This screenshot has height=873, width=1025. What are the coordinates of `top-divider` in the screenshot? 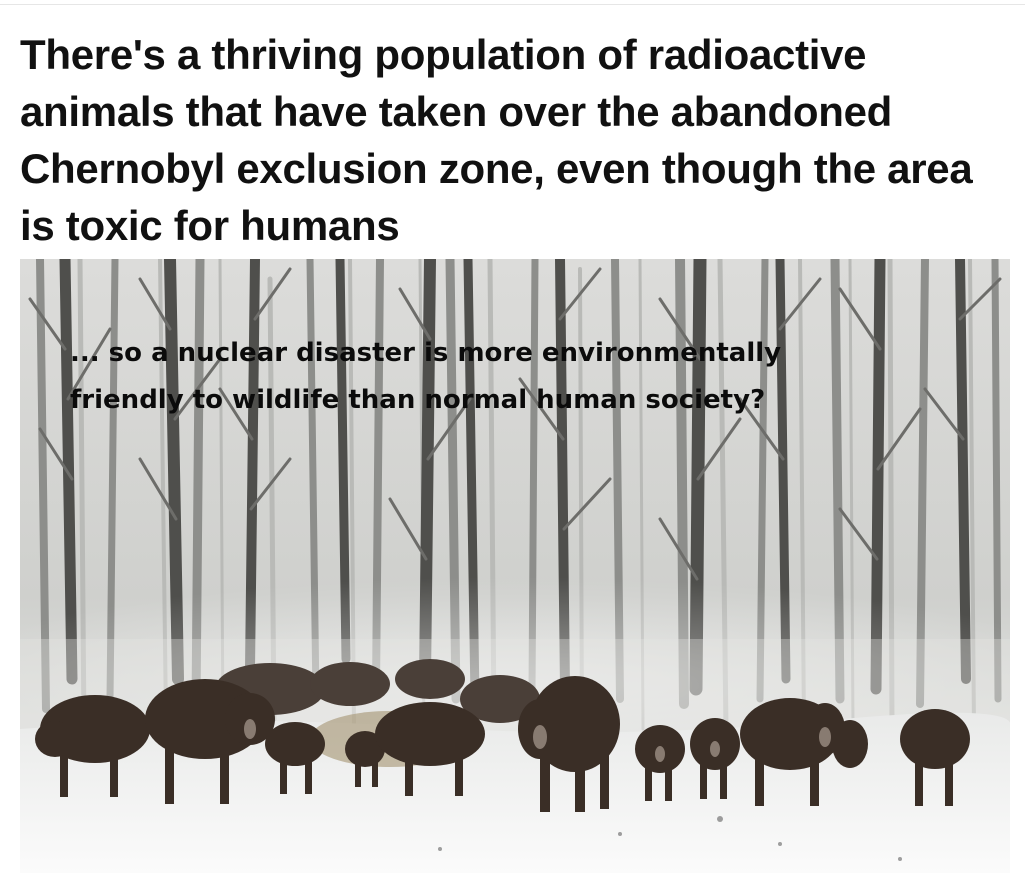 It's located at (512, 4).